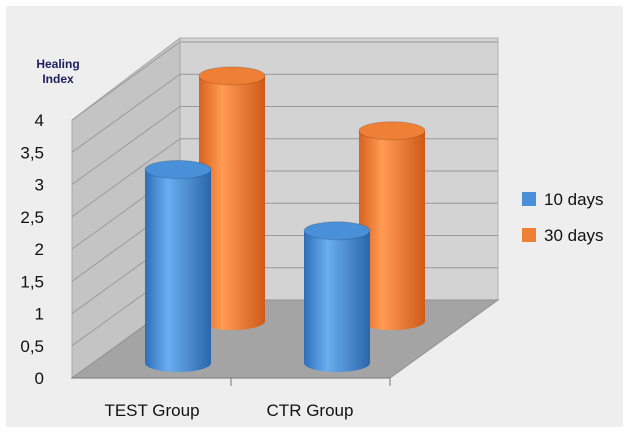  Describe the element at coordinates (32, 346) in the screenshot. I see `y-tick-label: 0,5` at that location.